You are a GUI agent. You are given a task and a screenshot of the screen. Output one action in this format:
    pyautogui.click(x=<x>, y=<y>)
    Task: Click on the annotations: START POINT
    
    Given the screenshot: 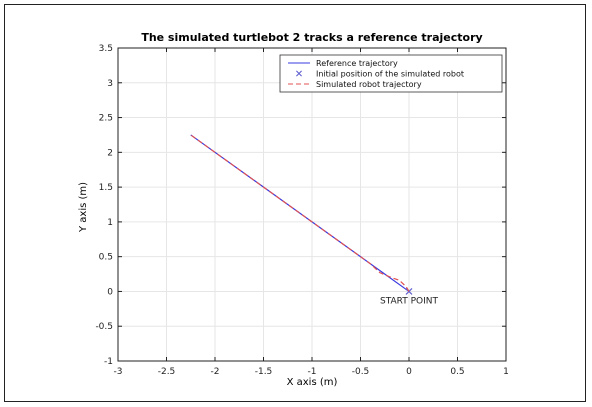 What is the action you would take?
    pyautogui.click(x=409, y=301)
    